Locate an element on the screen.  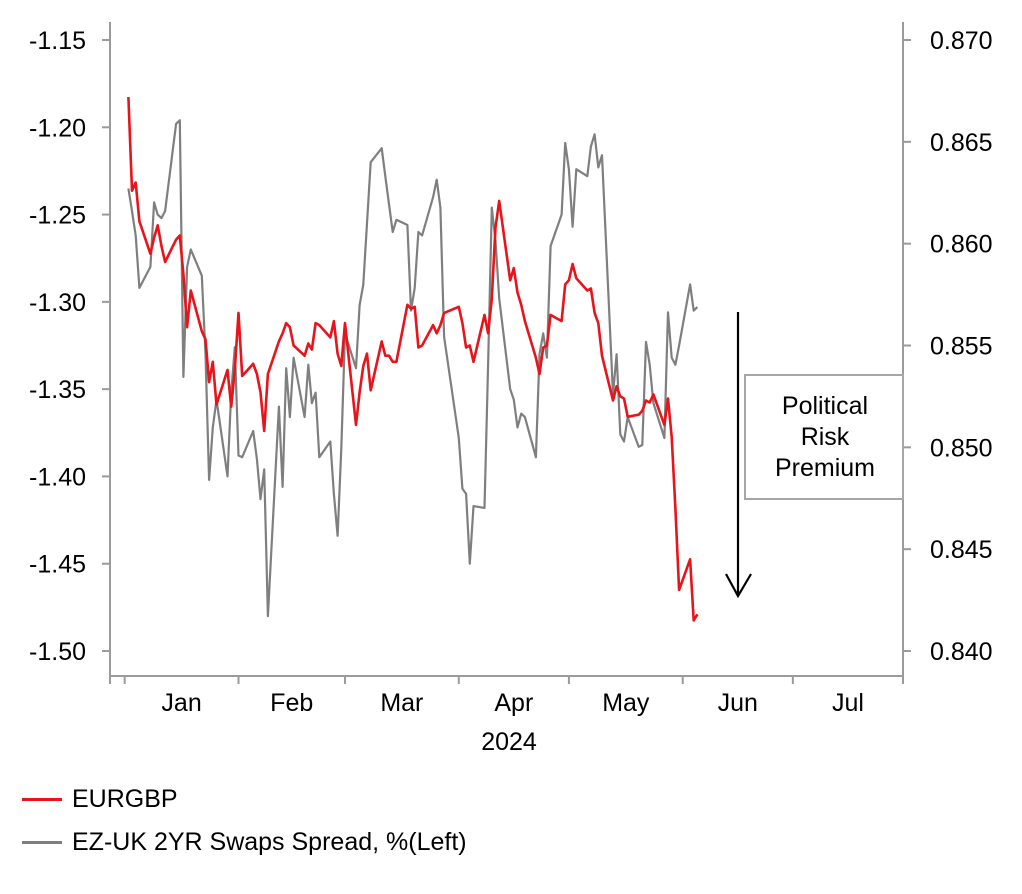
y-right-tick-label: 0.870 is located at coordinates (961, 41).